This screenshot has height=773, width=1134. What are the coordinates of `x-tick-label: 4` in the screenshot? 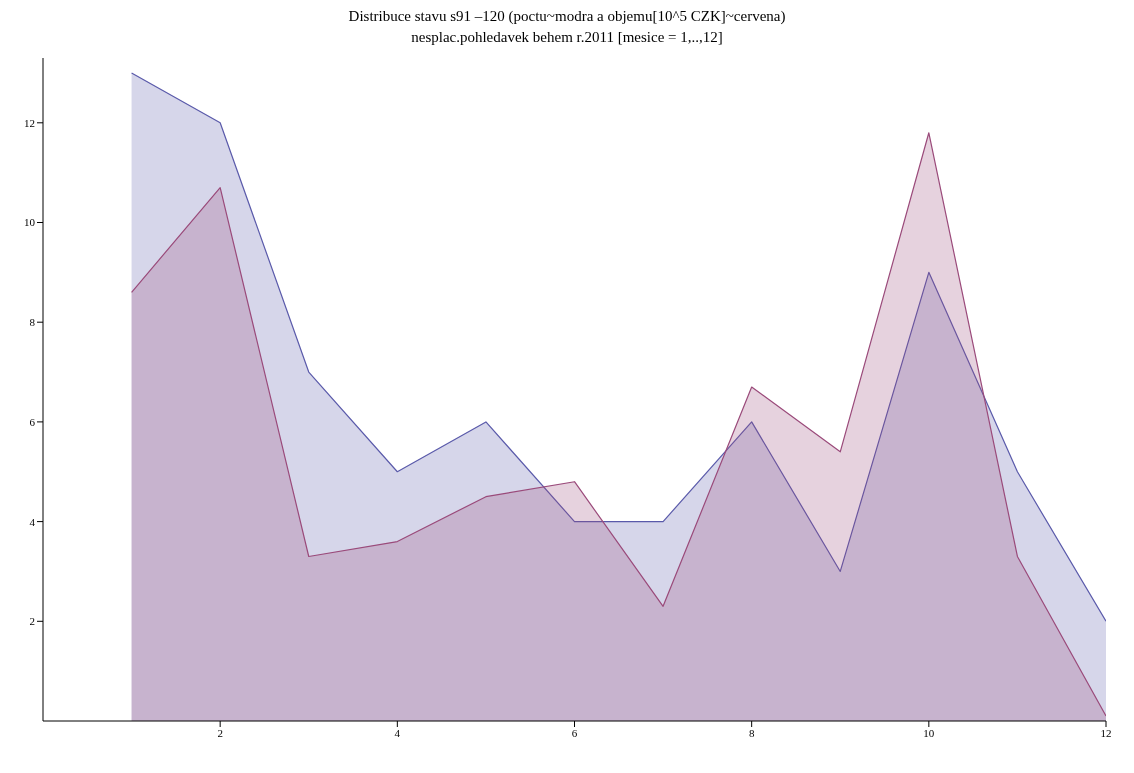 It's located at (397, 732).